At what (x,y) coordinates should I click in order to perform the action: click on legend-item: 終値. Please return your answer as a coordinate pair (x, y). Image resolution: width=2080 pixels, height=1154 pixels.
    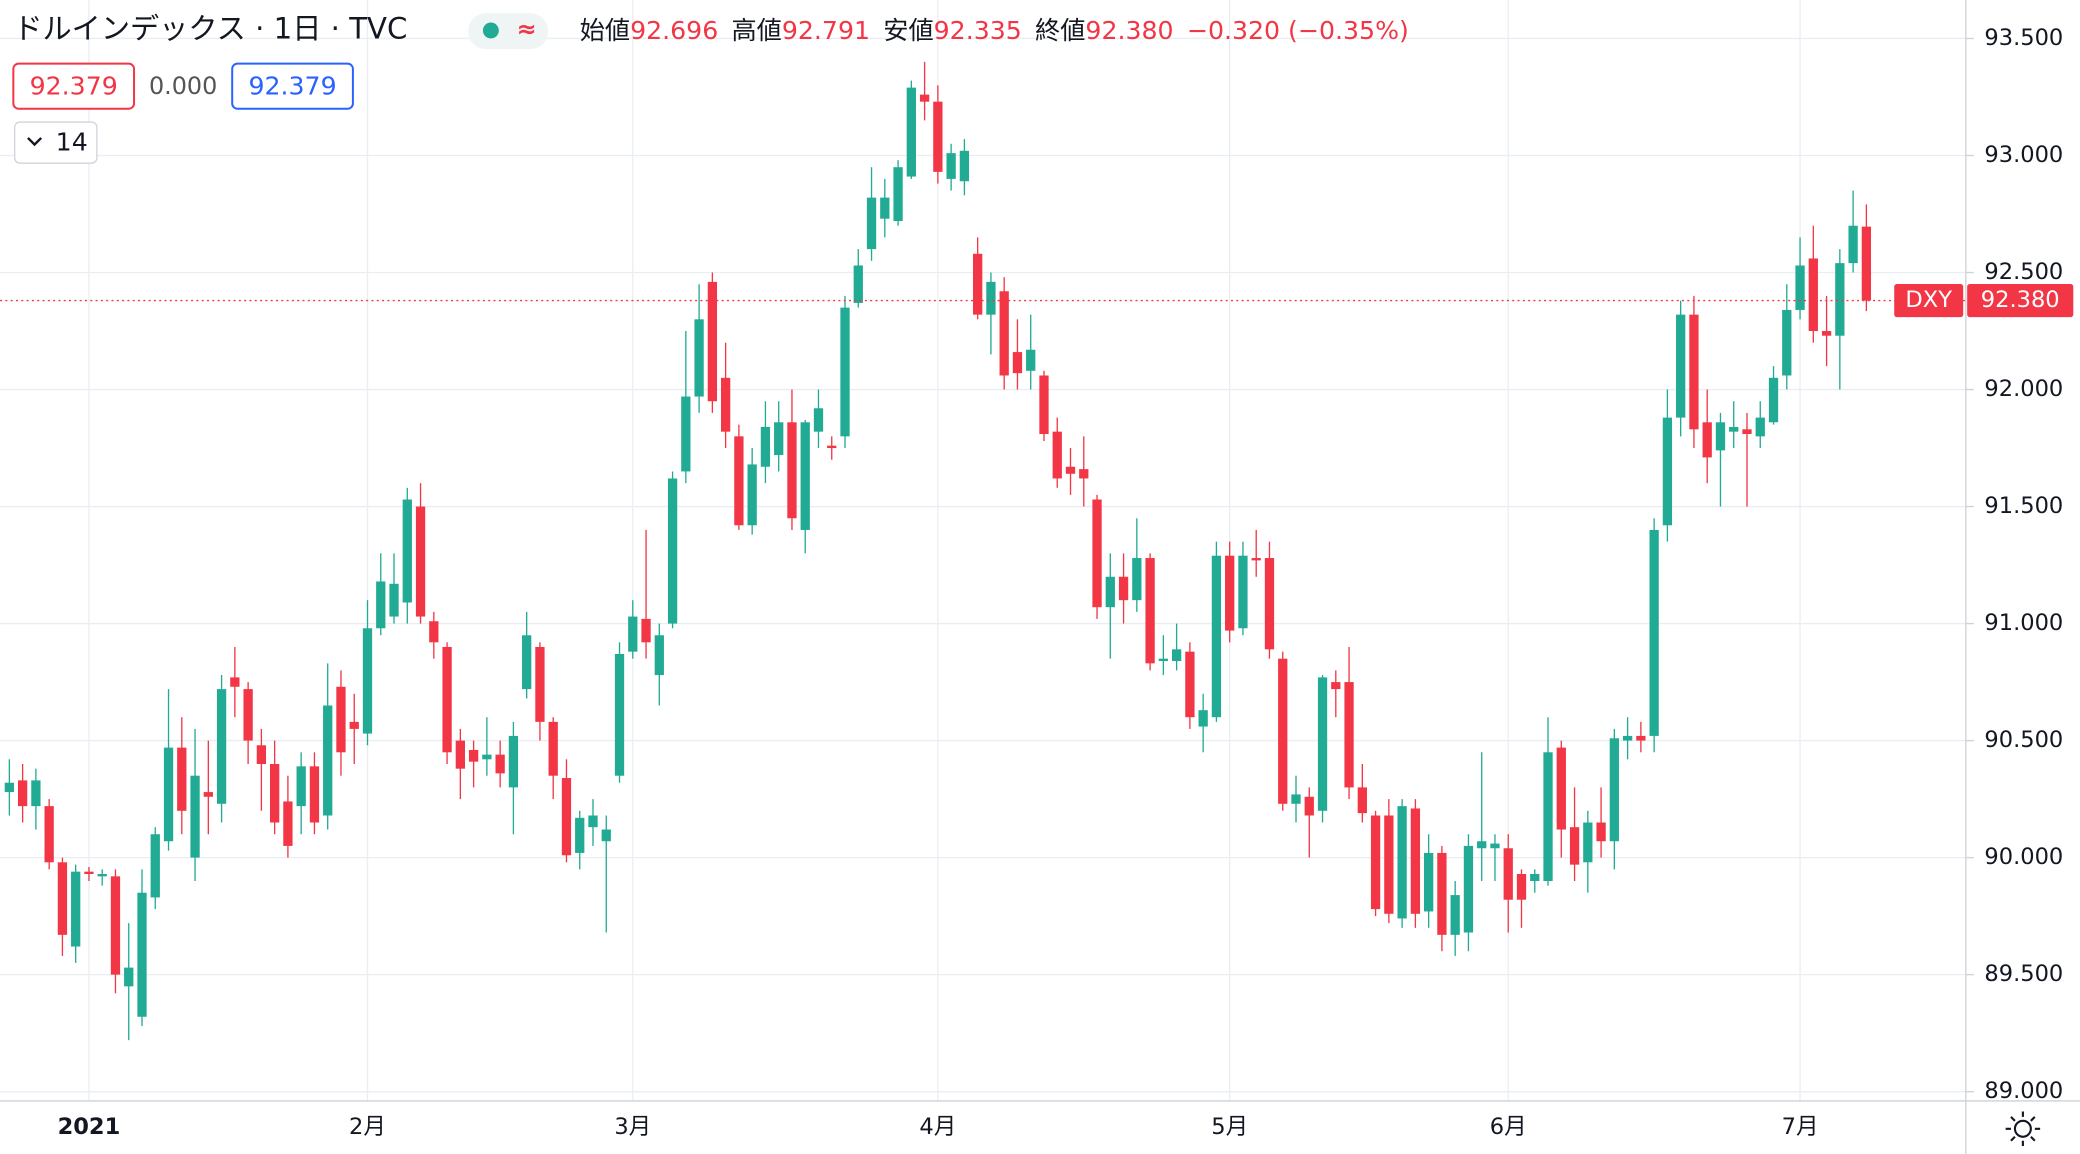
    Looking at the image, I should click on (1060, 30).